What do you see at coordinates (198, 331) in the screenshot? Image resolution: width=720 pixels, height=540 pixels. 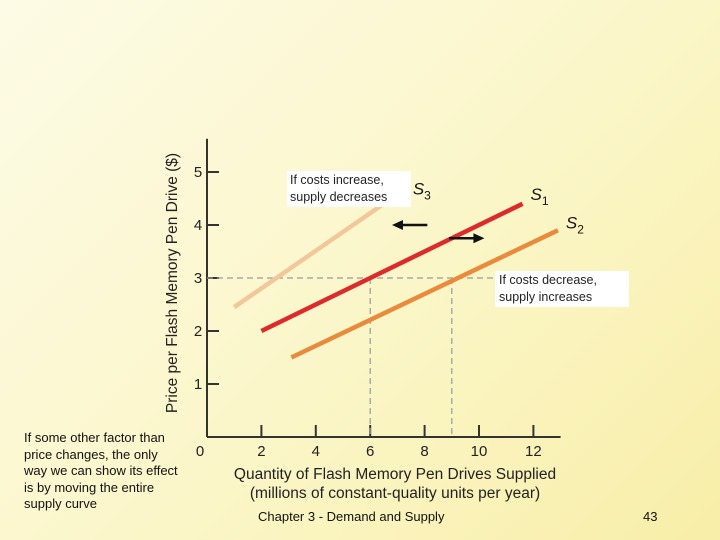 I see `y-tick-label-2: 2` at bounding box center [198, 331].